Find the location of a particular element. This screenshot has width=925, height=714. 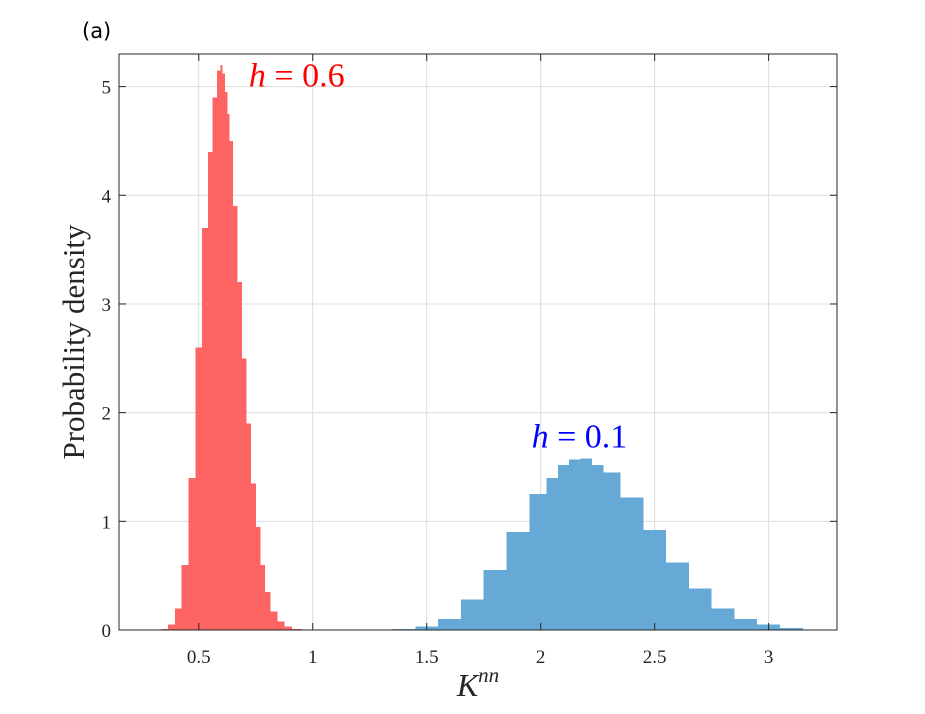

y-tick-label: 0 is located at coordinates (107, 631).